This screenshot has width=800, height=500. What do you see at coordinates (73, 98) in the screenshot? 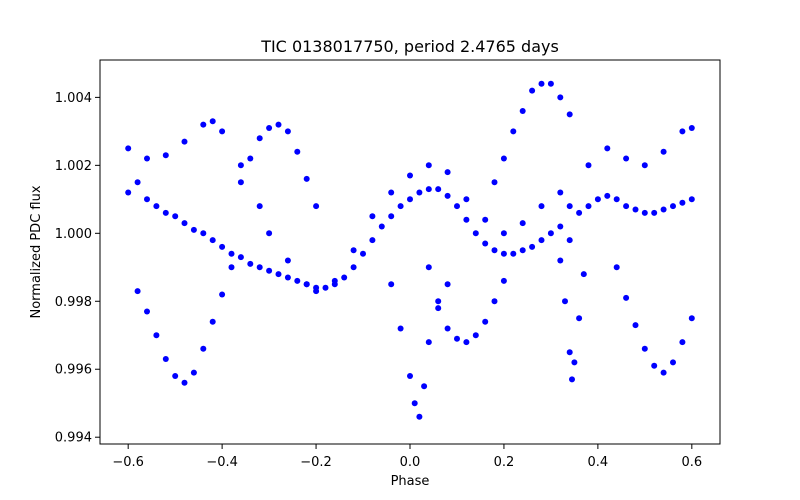
I see `y-tick-label: 1.004` at bounding box center [73, 98].